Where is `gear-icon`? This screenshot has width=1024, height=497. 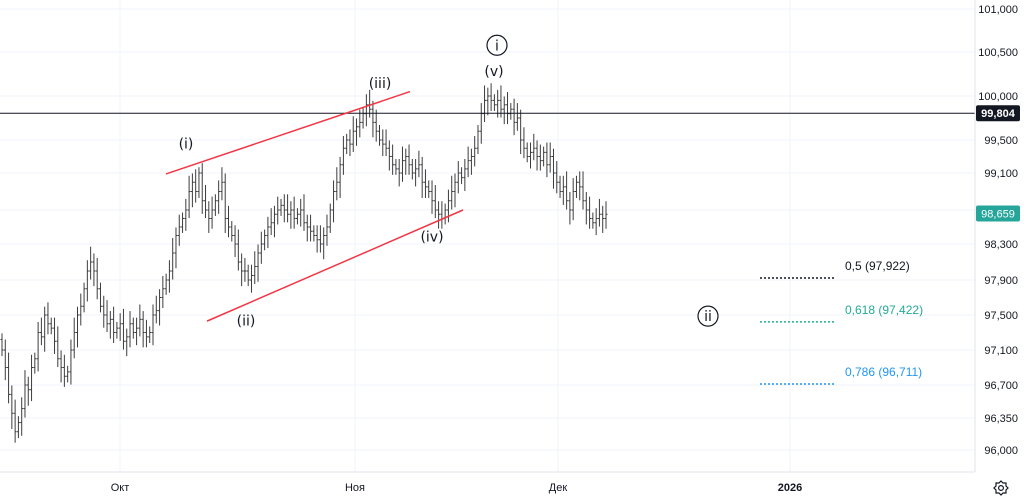
gear-icon is located at coordinates (1001, 488).